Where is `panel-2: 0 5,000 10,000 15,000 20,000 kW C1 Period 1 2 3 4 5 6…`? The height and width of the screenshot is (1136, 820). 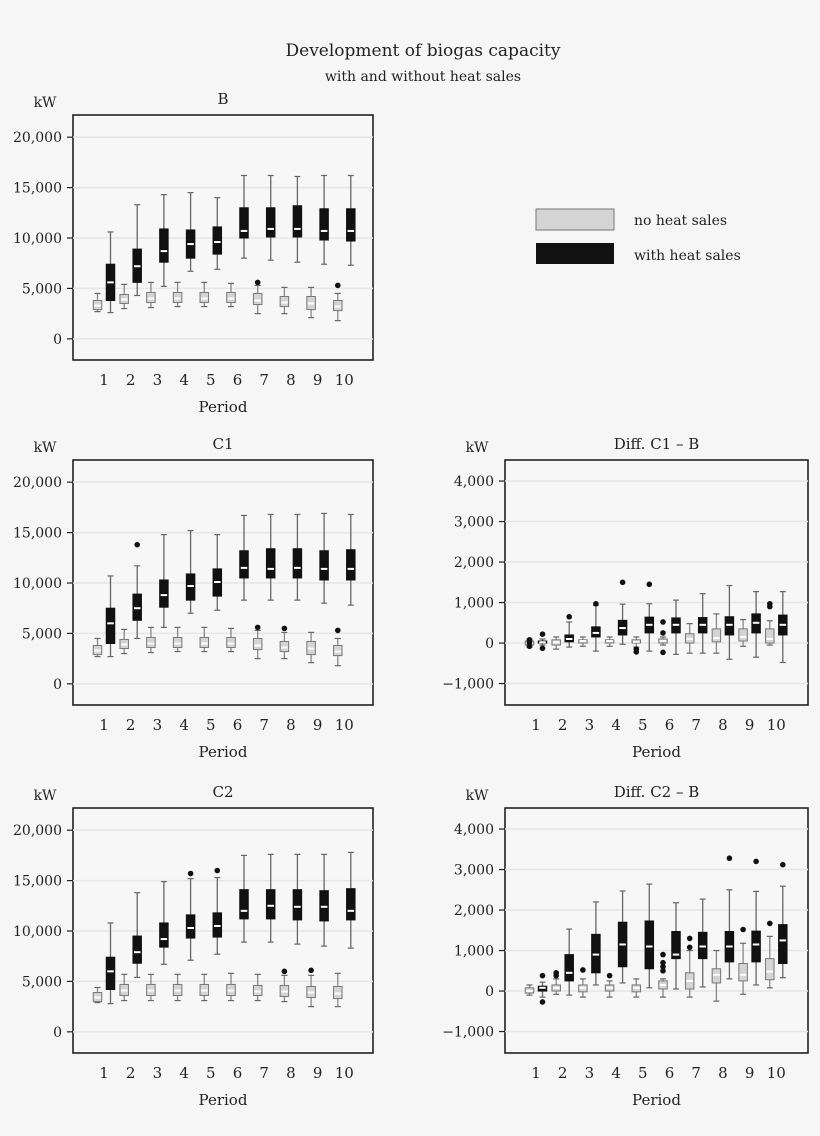
panel-2: 0 5,000 10,000 15,000 20,000 kW C1 Period 1 2 3 4 5 6… is located at coordinates (193, 598).